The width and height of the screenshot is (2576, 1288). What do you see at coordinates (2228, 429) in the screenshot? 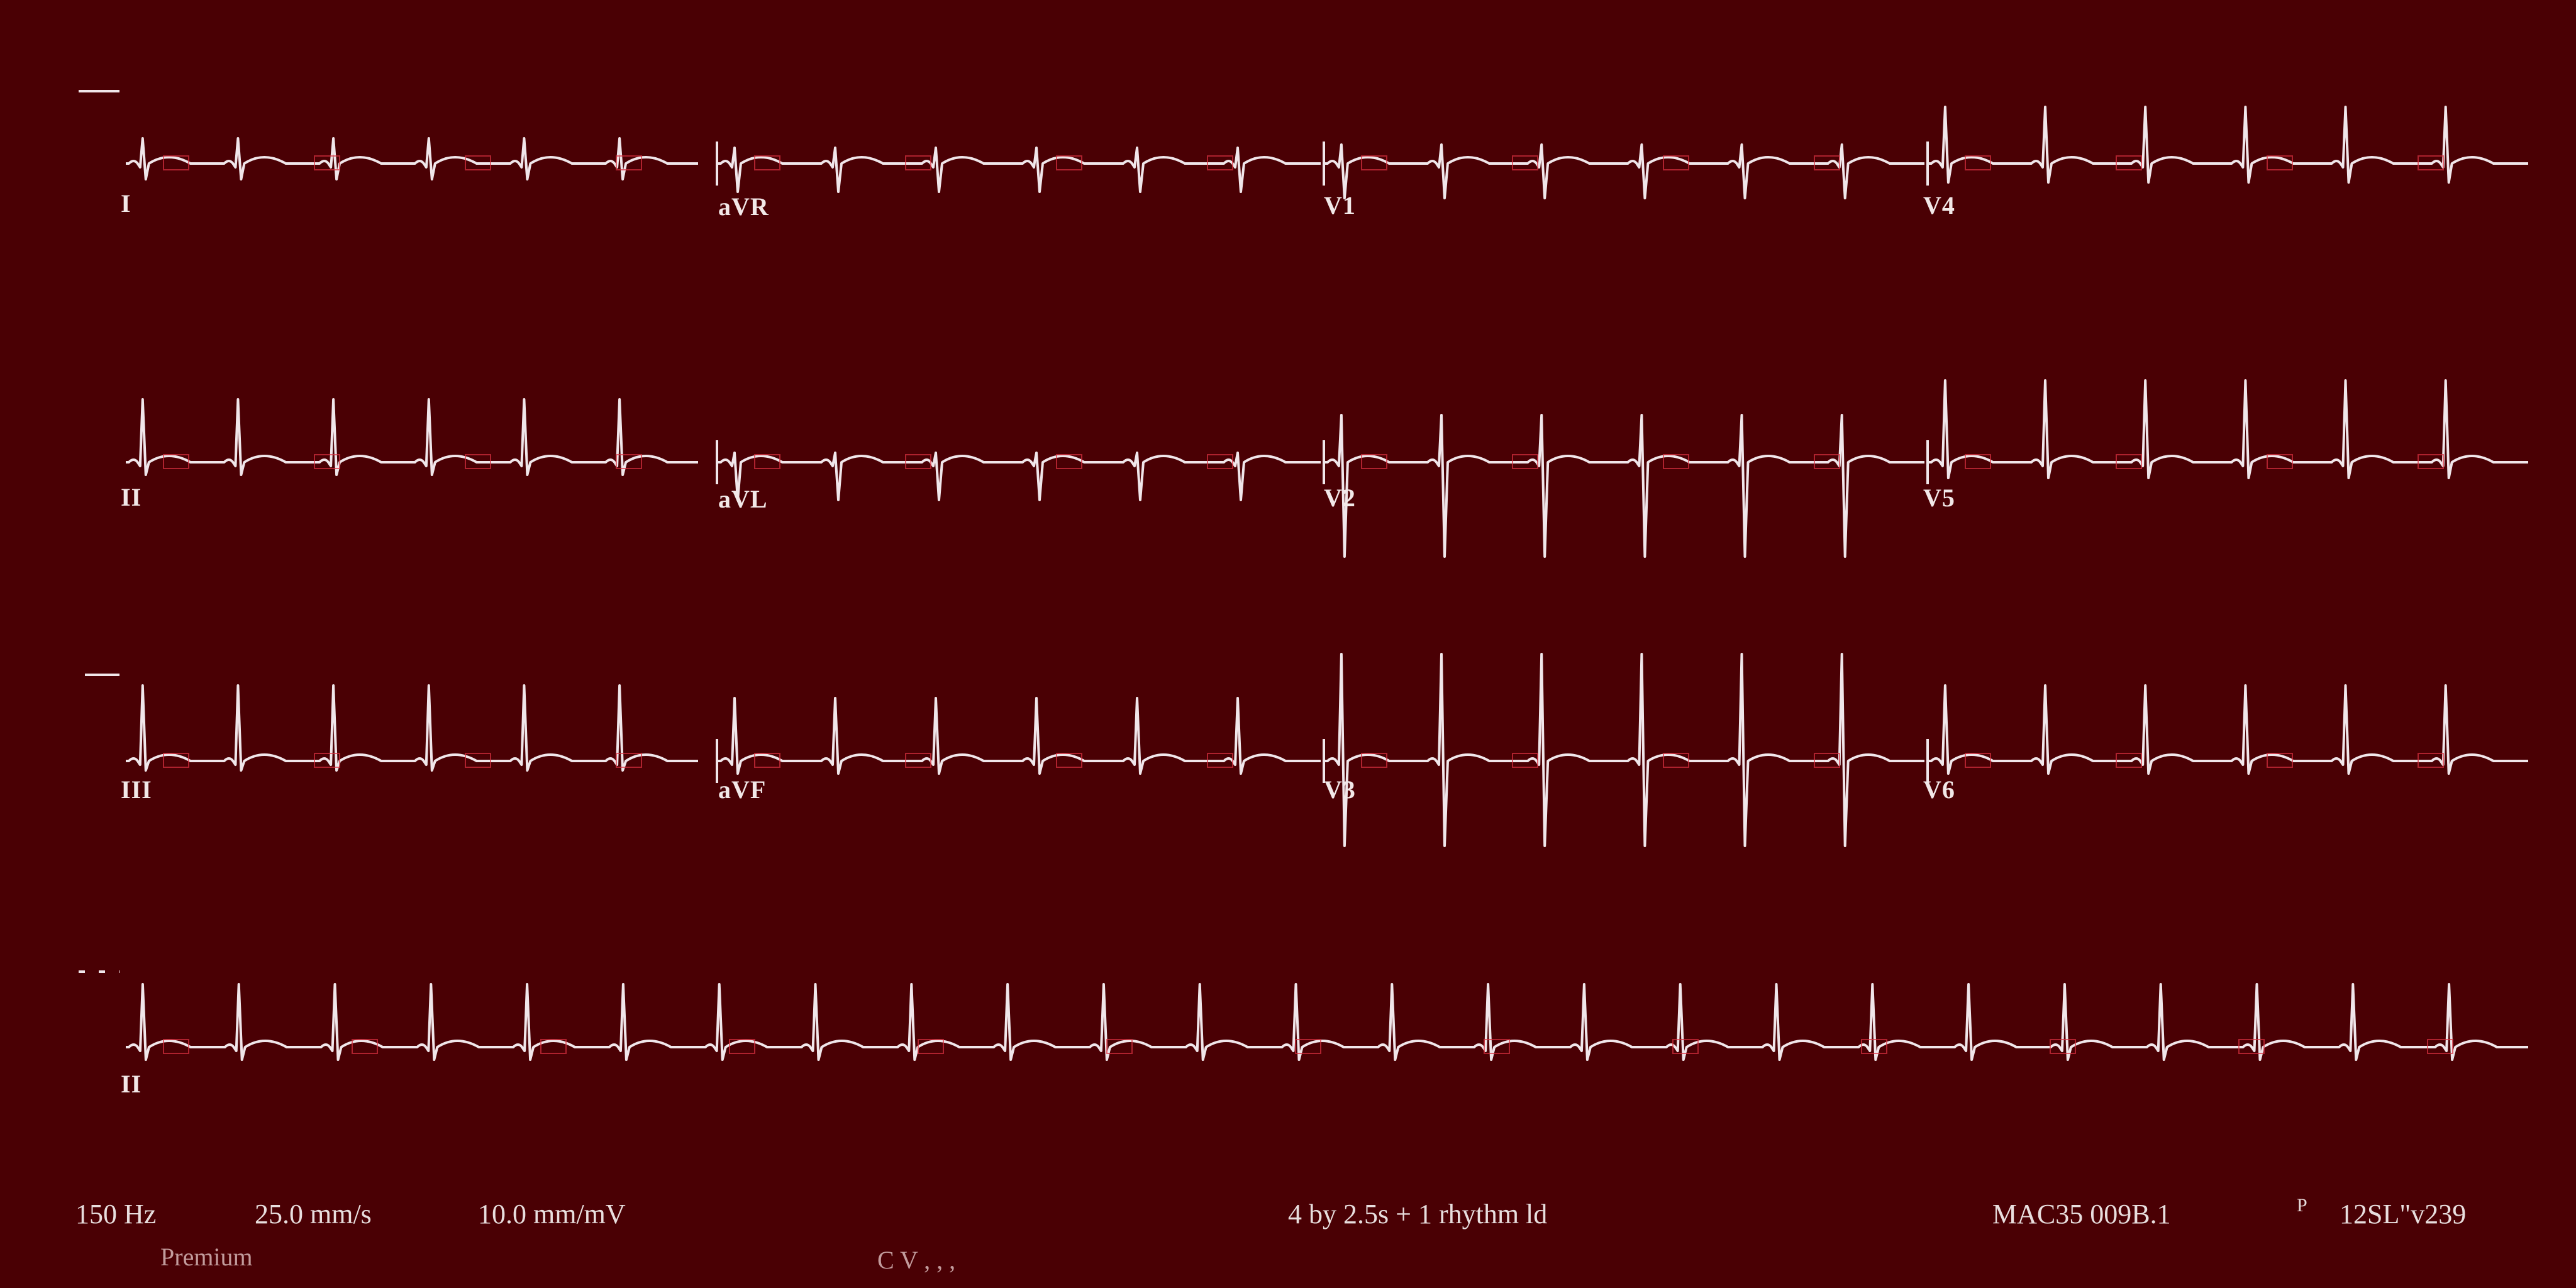
I see `trace-v5` at bounding box center [2228, 429].